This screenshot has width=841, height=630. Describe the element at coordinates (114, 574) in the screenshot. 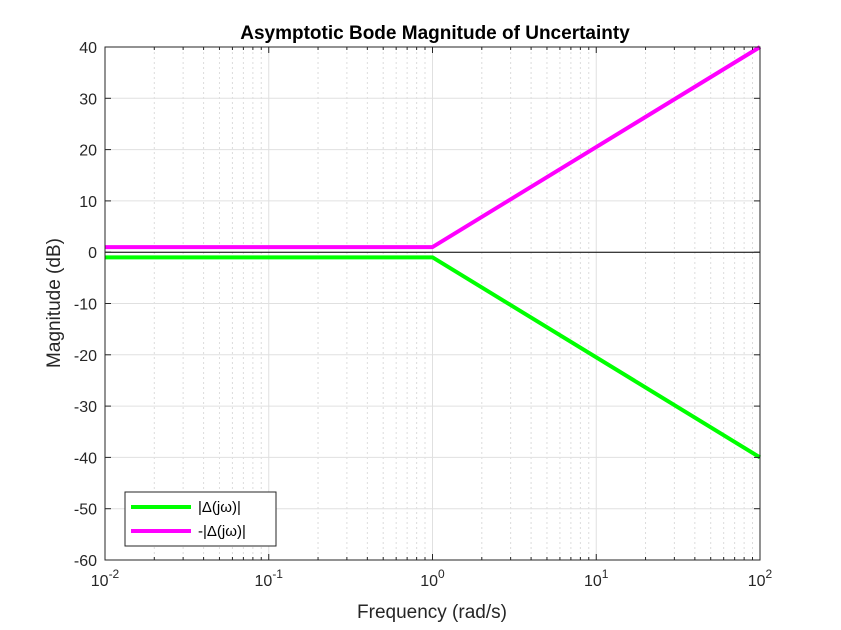

I see `x-tick-label-exponent: -2` at that location.